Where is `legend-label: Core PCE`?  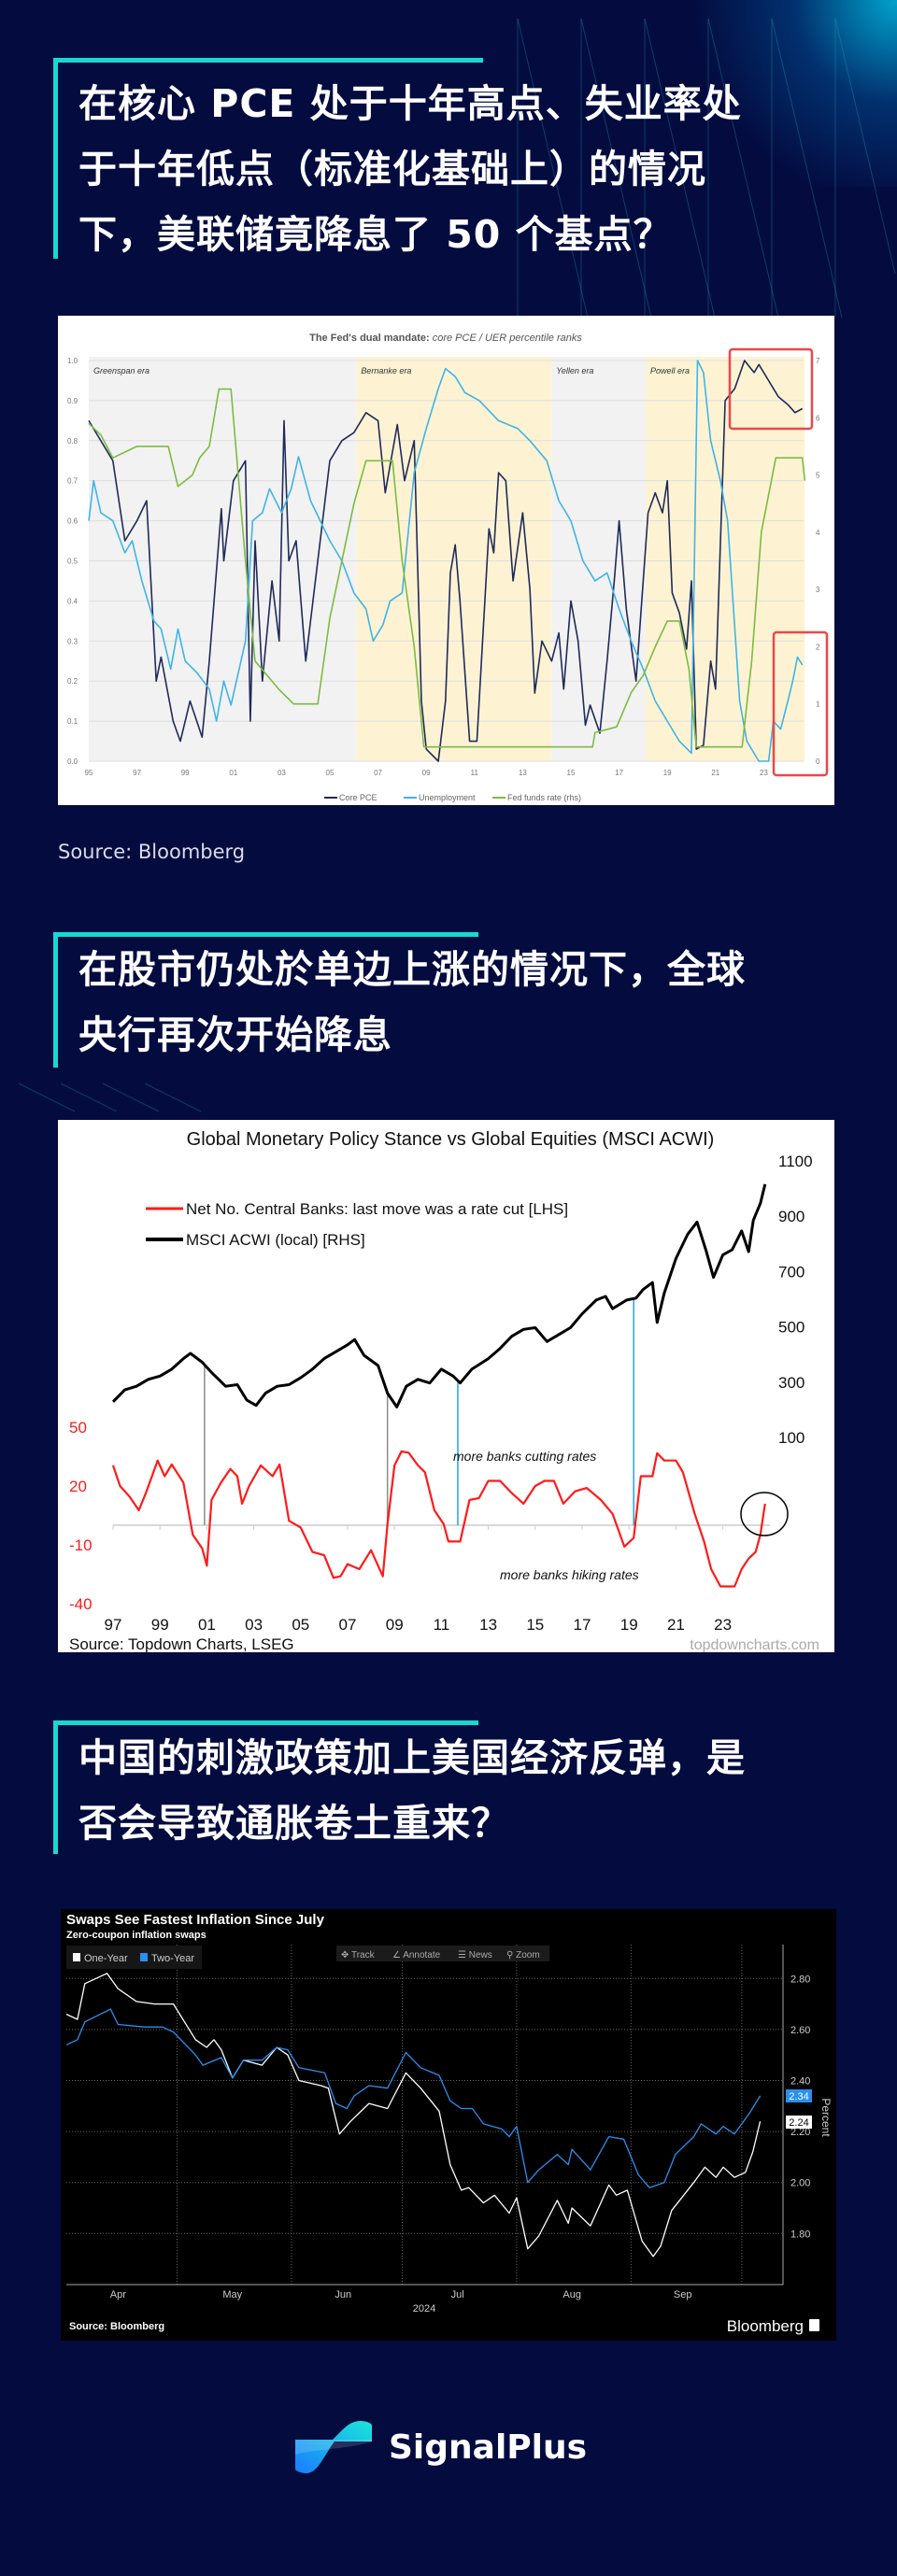
legend-label: Core PCE is located at coordinates (358, 797).